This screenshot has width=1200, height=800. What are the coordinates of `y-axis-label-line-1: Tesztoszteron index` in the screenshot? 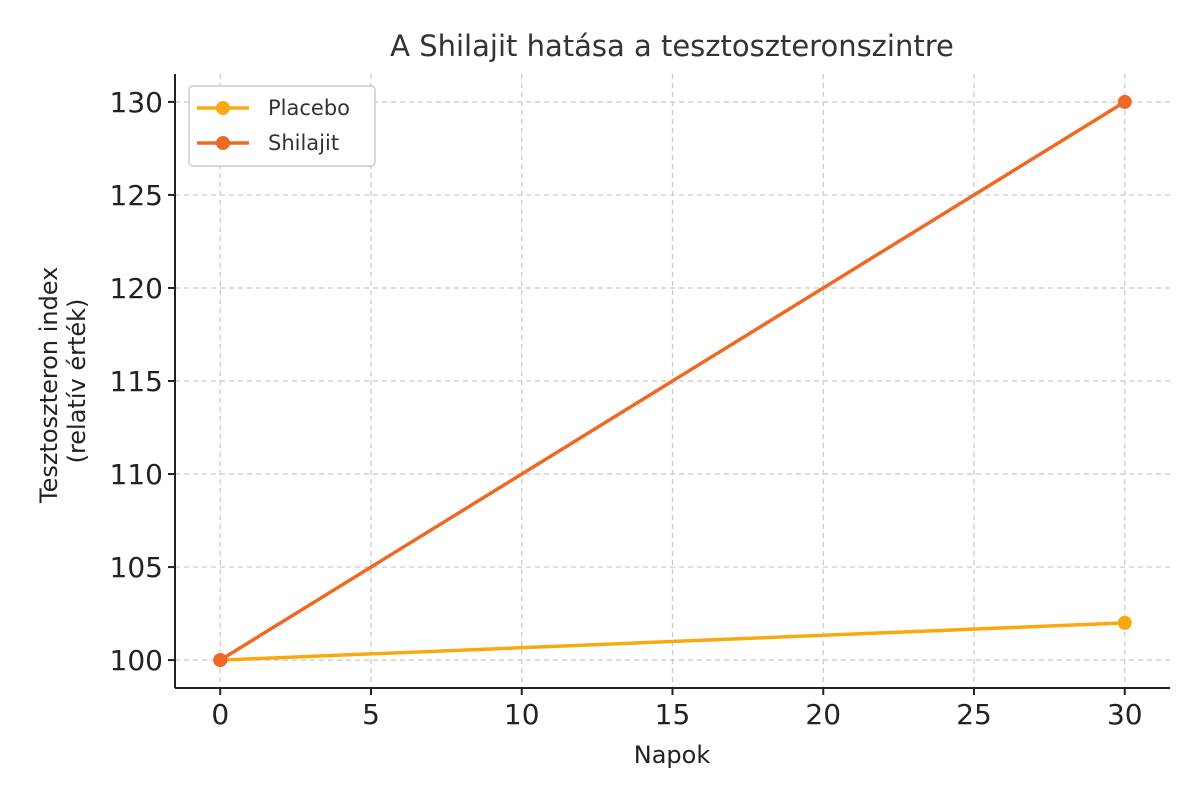 It's located at (49, 385).